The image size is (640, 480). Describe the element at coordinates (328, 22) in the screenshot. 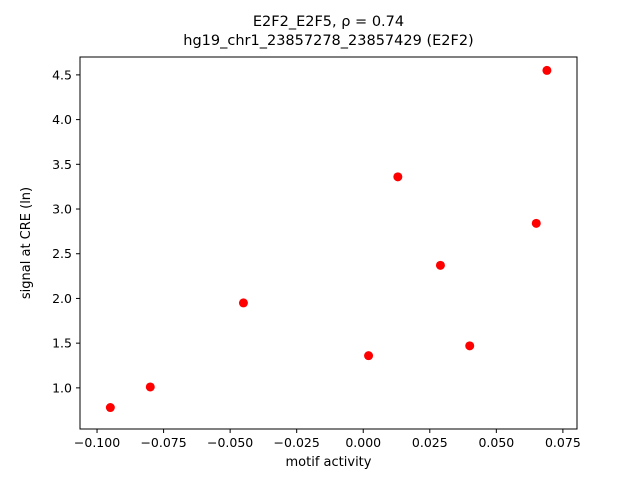

I see `chart-title-line1: E2F2_E2F5, ρ = 0.74` at that location.